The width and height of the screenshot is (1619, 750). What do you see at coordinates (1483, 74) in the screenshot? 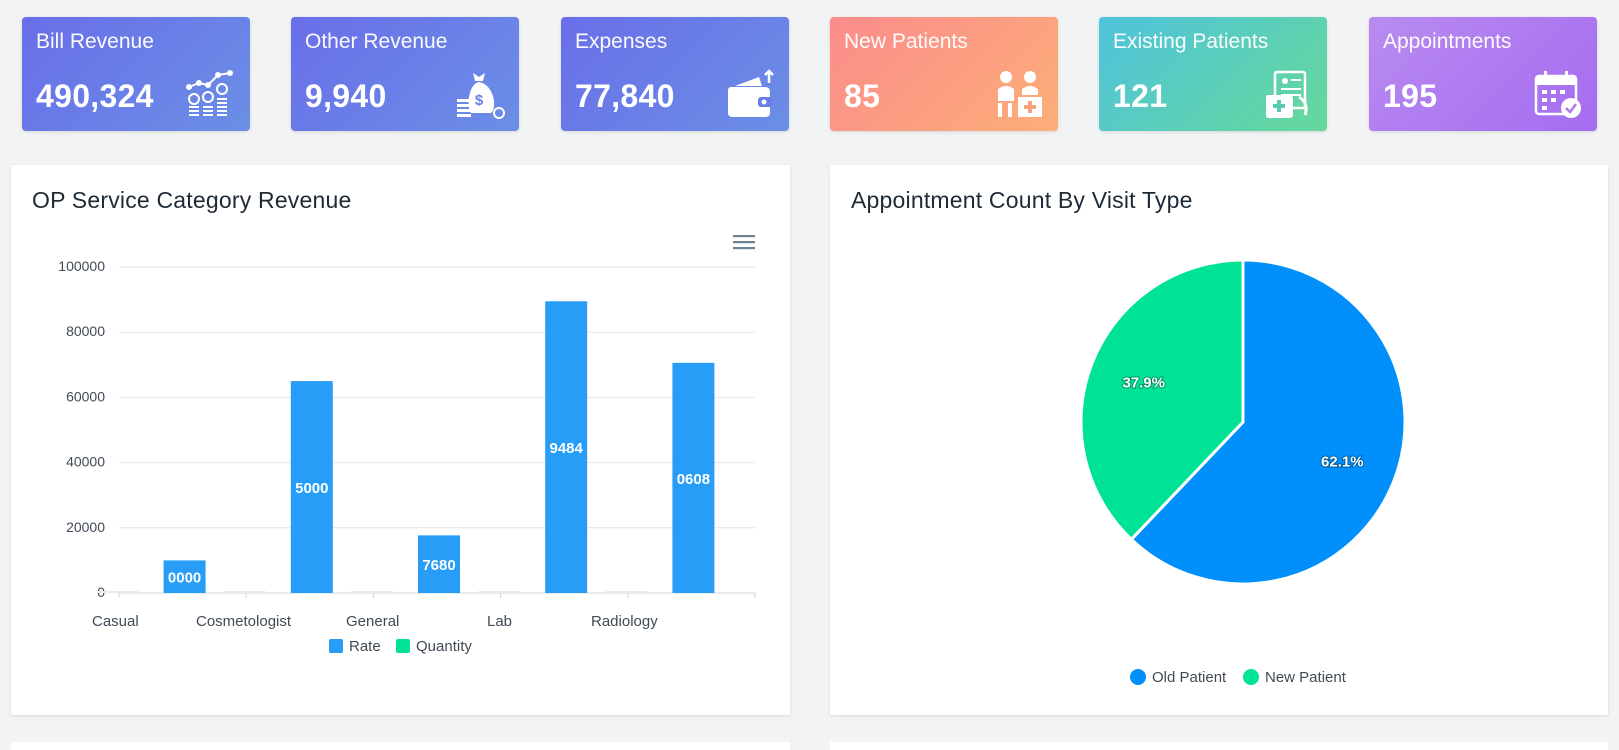
I see `kpi-card-appointments: Appointments 195` at bounding box center [1483, 74].